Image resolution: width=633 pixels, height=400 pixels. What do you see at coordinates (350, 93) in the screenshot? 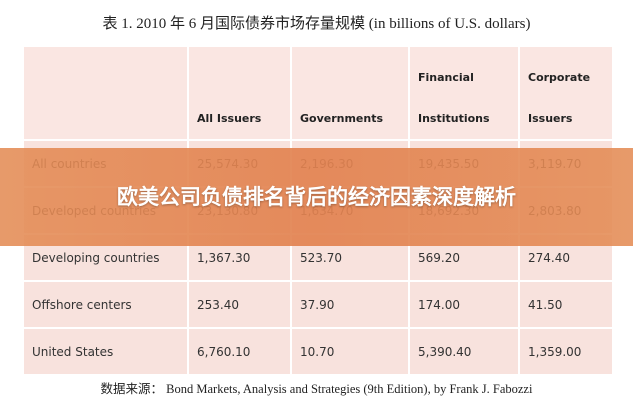
I see `header-cell: Governments` at bounding box center [350, 93].